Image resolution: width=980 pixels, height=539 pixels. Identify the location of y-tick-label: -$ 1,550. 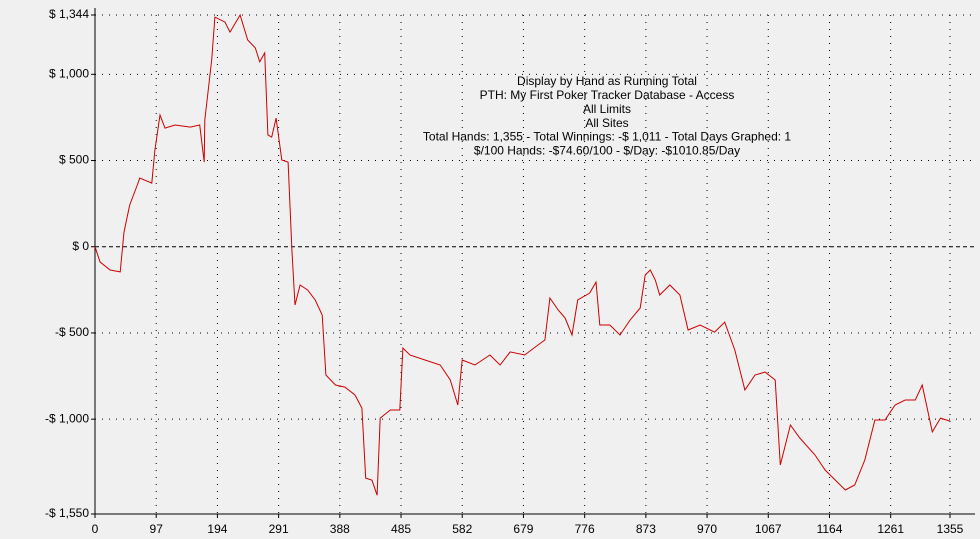
(67, 513).